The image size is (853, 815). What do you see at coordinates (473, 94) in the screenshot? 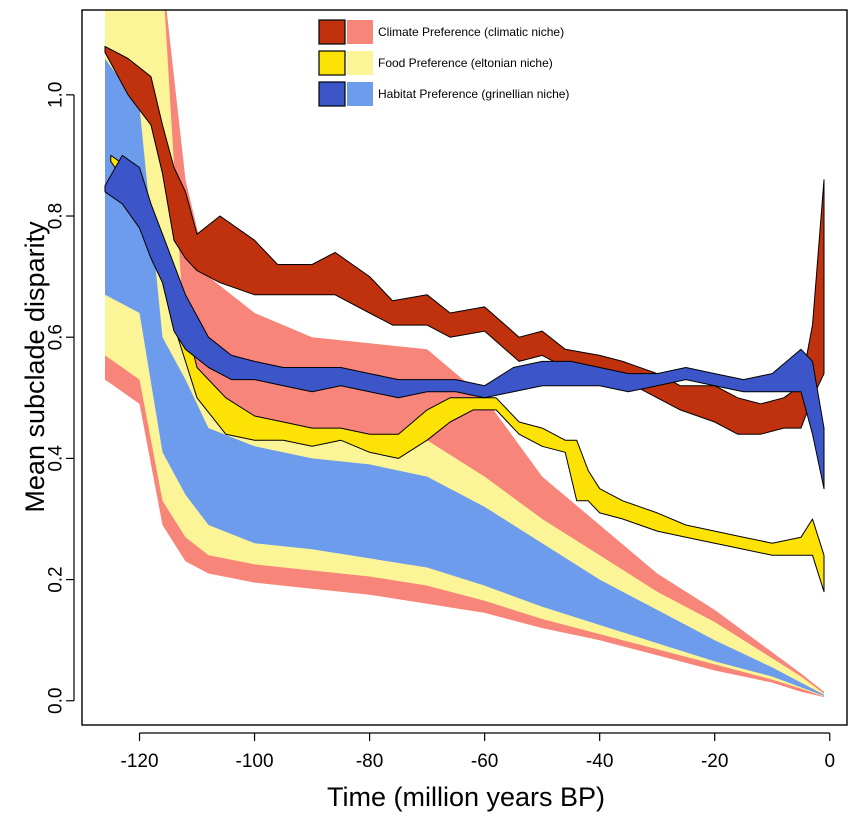
I see `legend-label: Habitat Preference (grinellian niche)` at bounding box center [473, 94].